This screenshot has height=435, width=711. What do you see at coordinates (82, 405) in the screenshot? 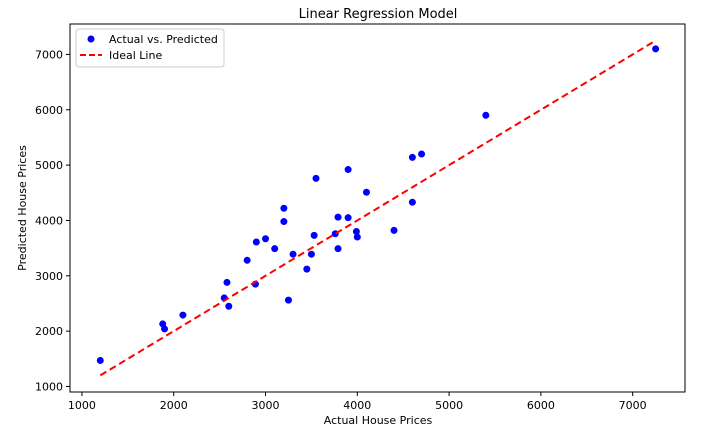
I see `x-tick-label: 1000` at bounding box center [82, 405].